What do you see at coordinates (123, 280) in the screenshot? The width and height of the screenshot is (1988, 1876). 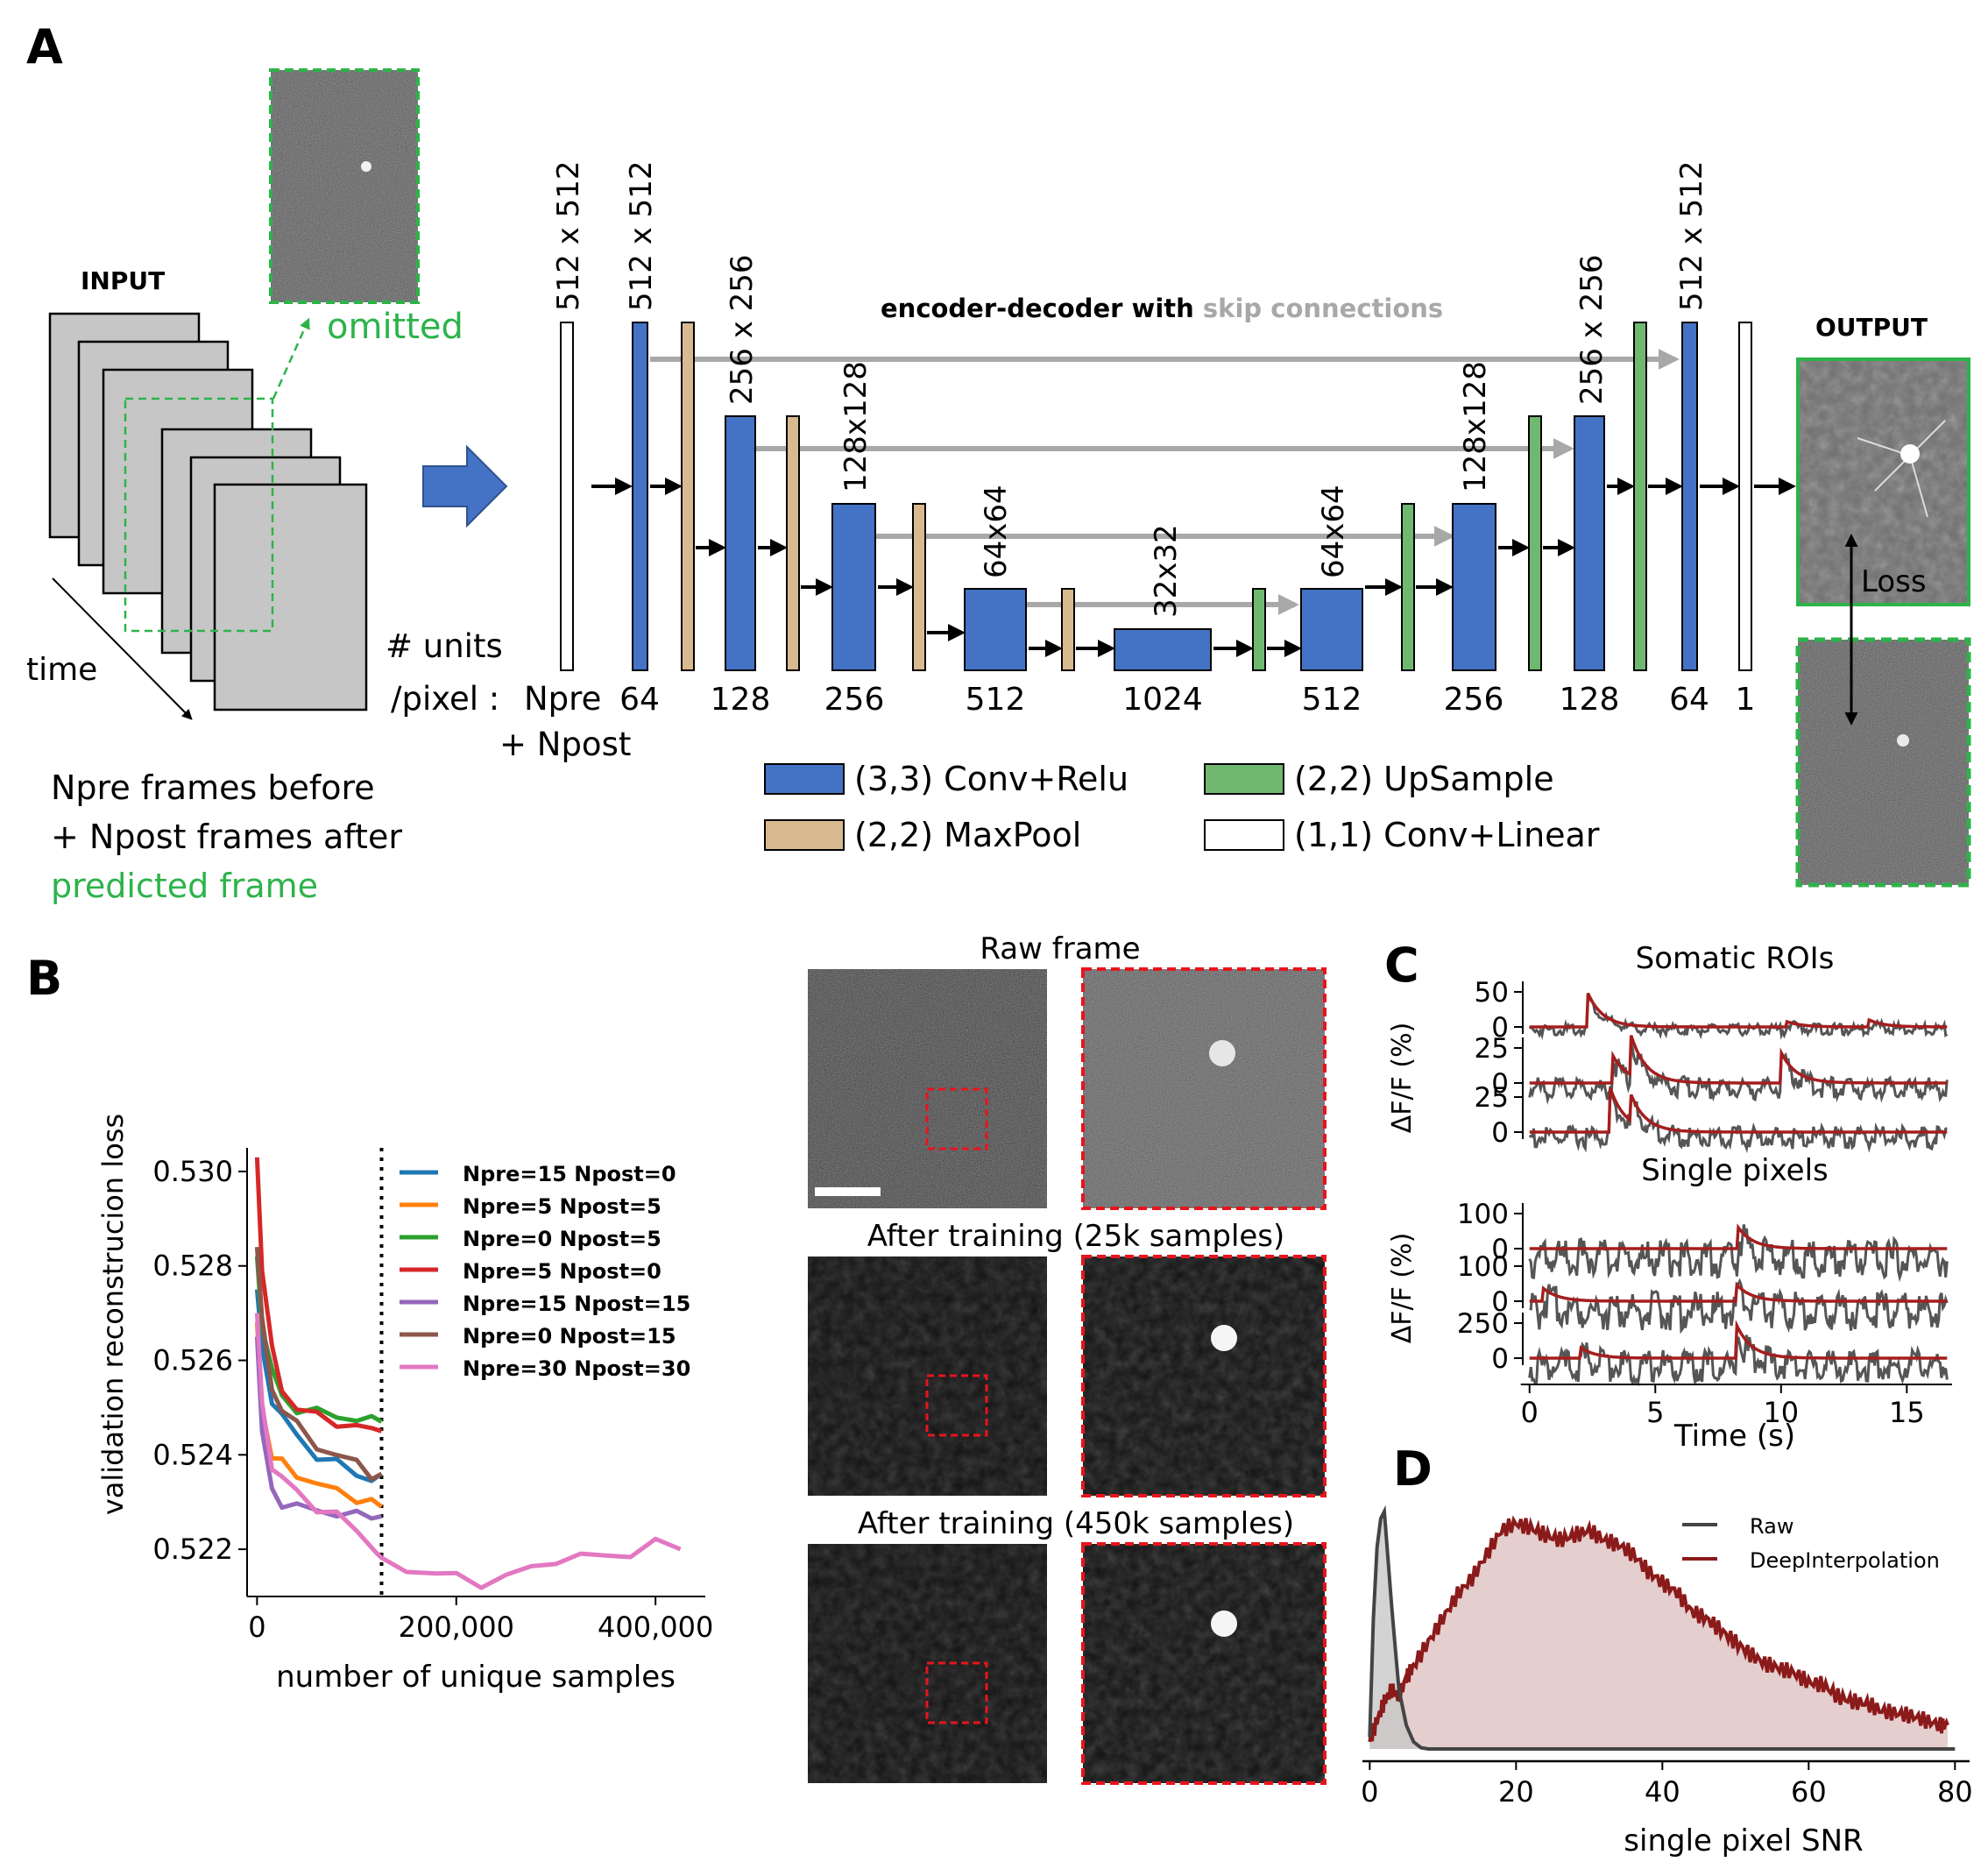 I see `input-label: INPUT` at bounding box center [123, 280].